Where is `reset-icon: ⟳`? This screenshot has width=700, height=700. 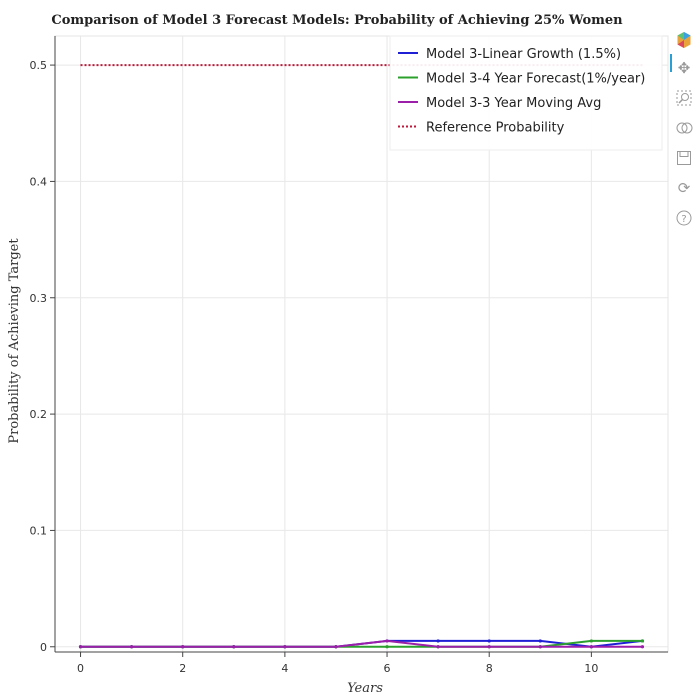
reset-icon: ⟳ is located at coordinates (684, 188).